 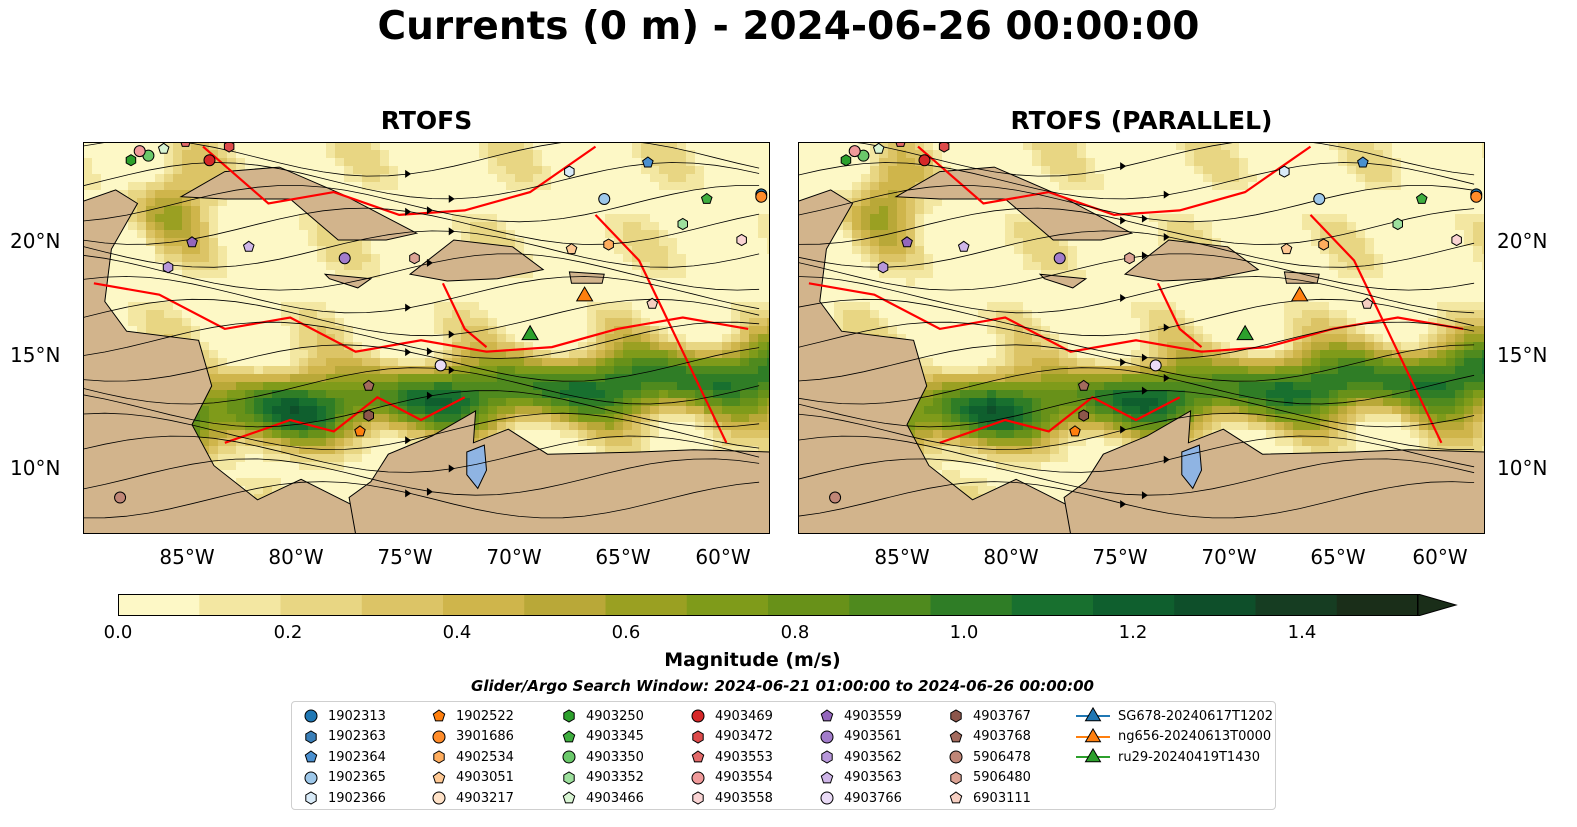 What do you see at coordinates (1192, 467) in the screenshot?
I see `lake-rtofs-parallel` at bounding box center [1192, 467].